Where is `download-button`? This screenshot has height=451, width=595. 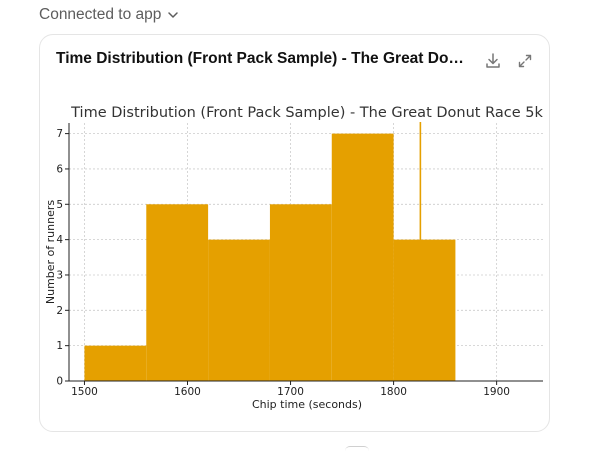 download-button is located at coordinates (493, 61).